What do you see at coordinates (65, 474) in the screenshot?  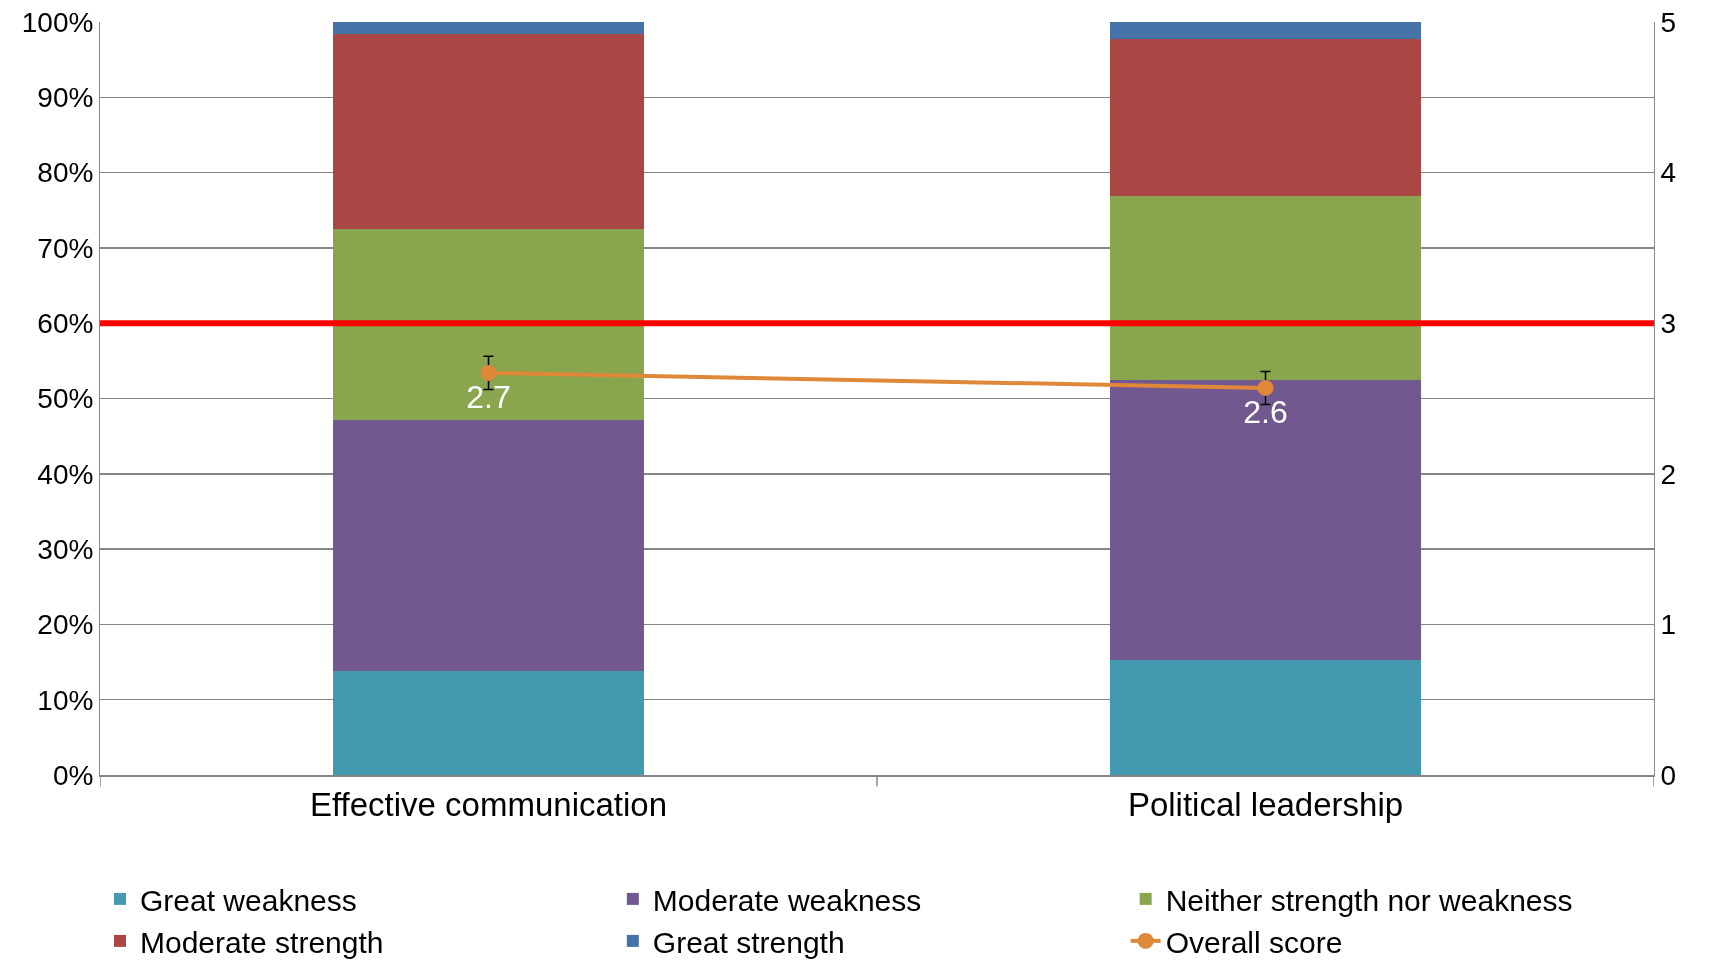 I see `y-tick-label: 40%` at bounding box center [65, 474].